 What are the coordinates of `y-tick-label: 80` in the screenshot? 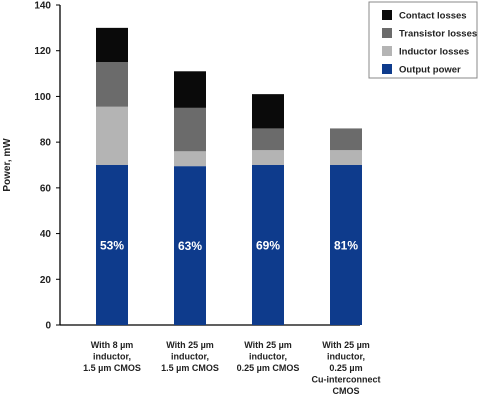 It's located at (46, 143).